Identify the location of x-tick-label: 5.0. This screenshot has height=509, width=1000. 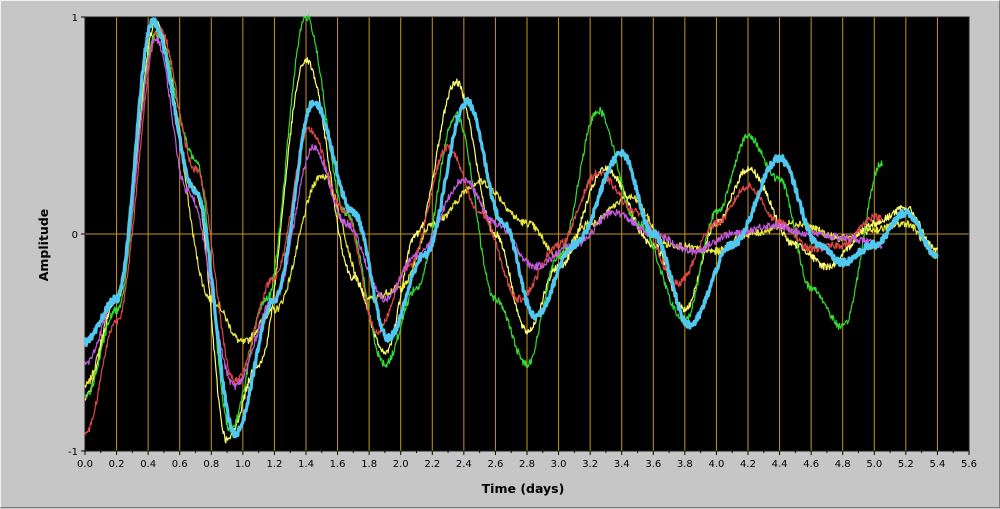
(874, 464).